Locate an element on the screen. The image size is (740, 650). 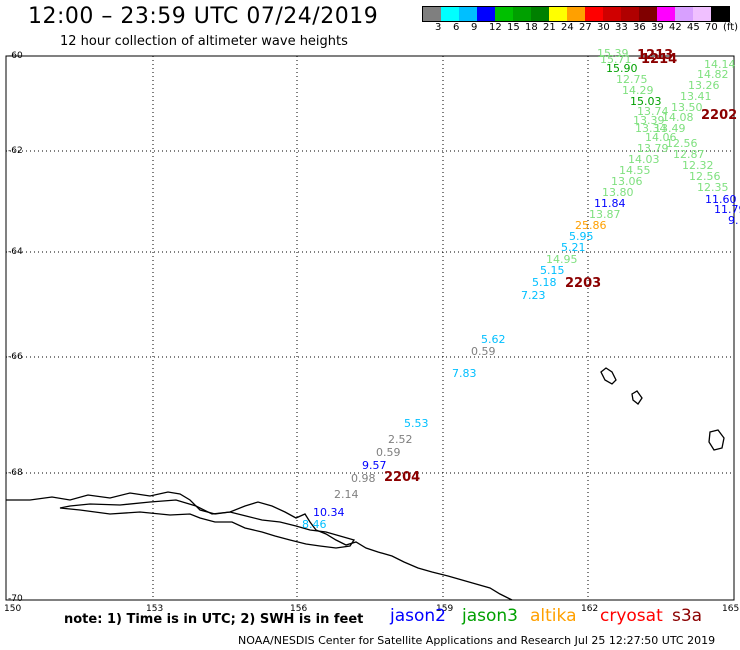
satellite-label-cryosat: cryosat is located at coordinates (631, 616).